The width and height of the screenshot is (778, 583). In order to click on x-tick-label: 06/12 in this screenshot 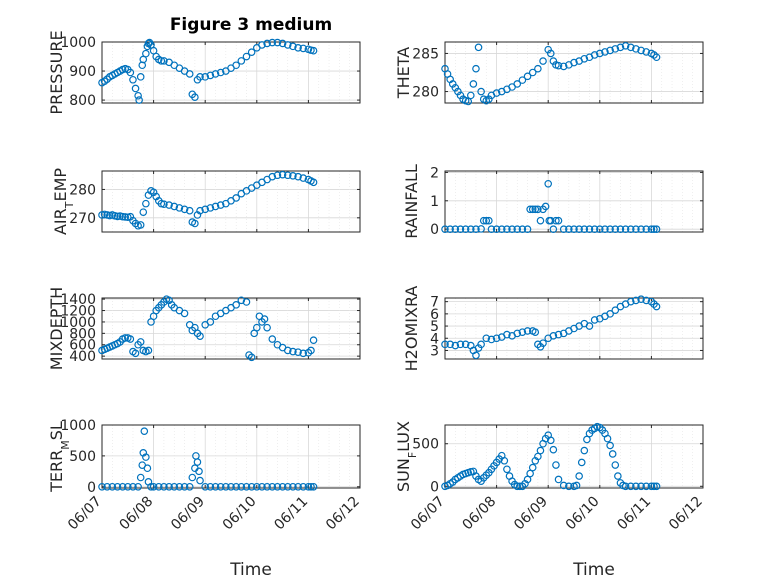, I will do `click(686, 514)`.